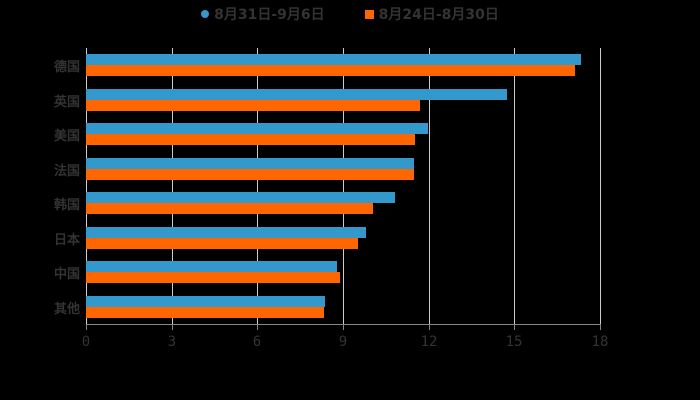 The height and width of the screenshot is (400, 700). I want to click on legend-label-series-2: 8月24日-8月30日, so click(438, 15).